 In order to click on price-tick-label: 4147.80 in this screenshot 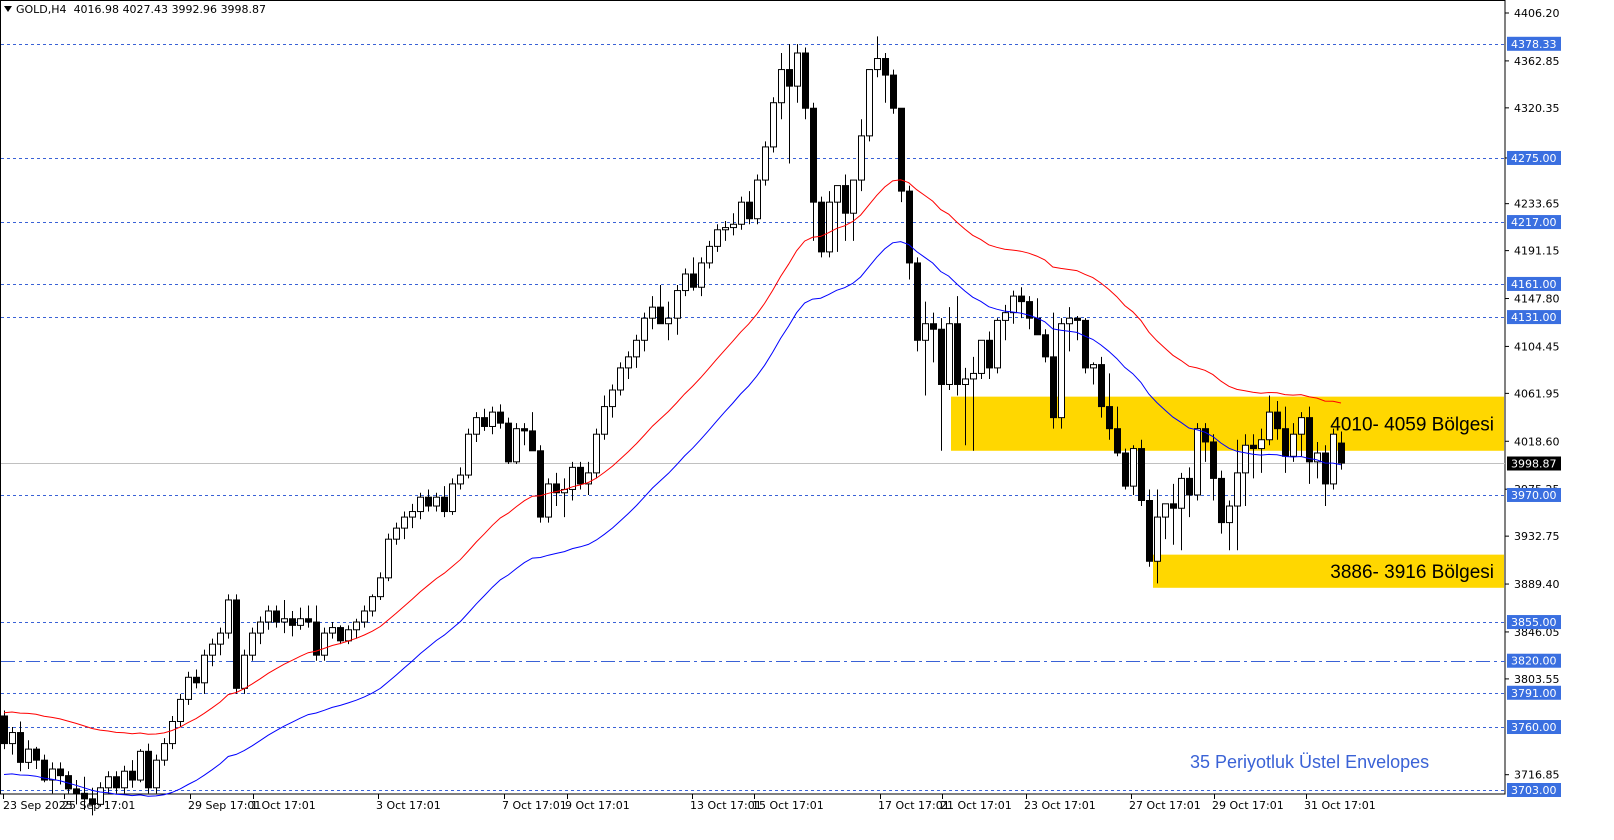, I will do `click(1537, 299)`.